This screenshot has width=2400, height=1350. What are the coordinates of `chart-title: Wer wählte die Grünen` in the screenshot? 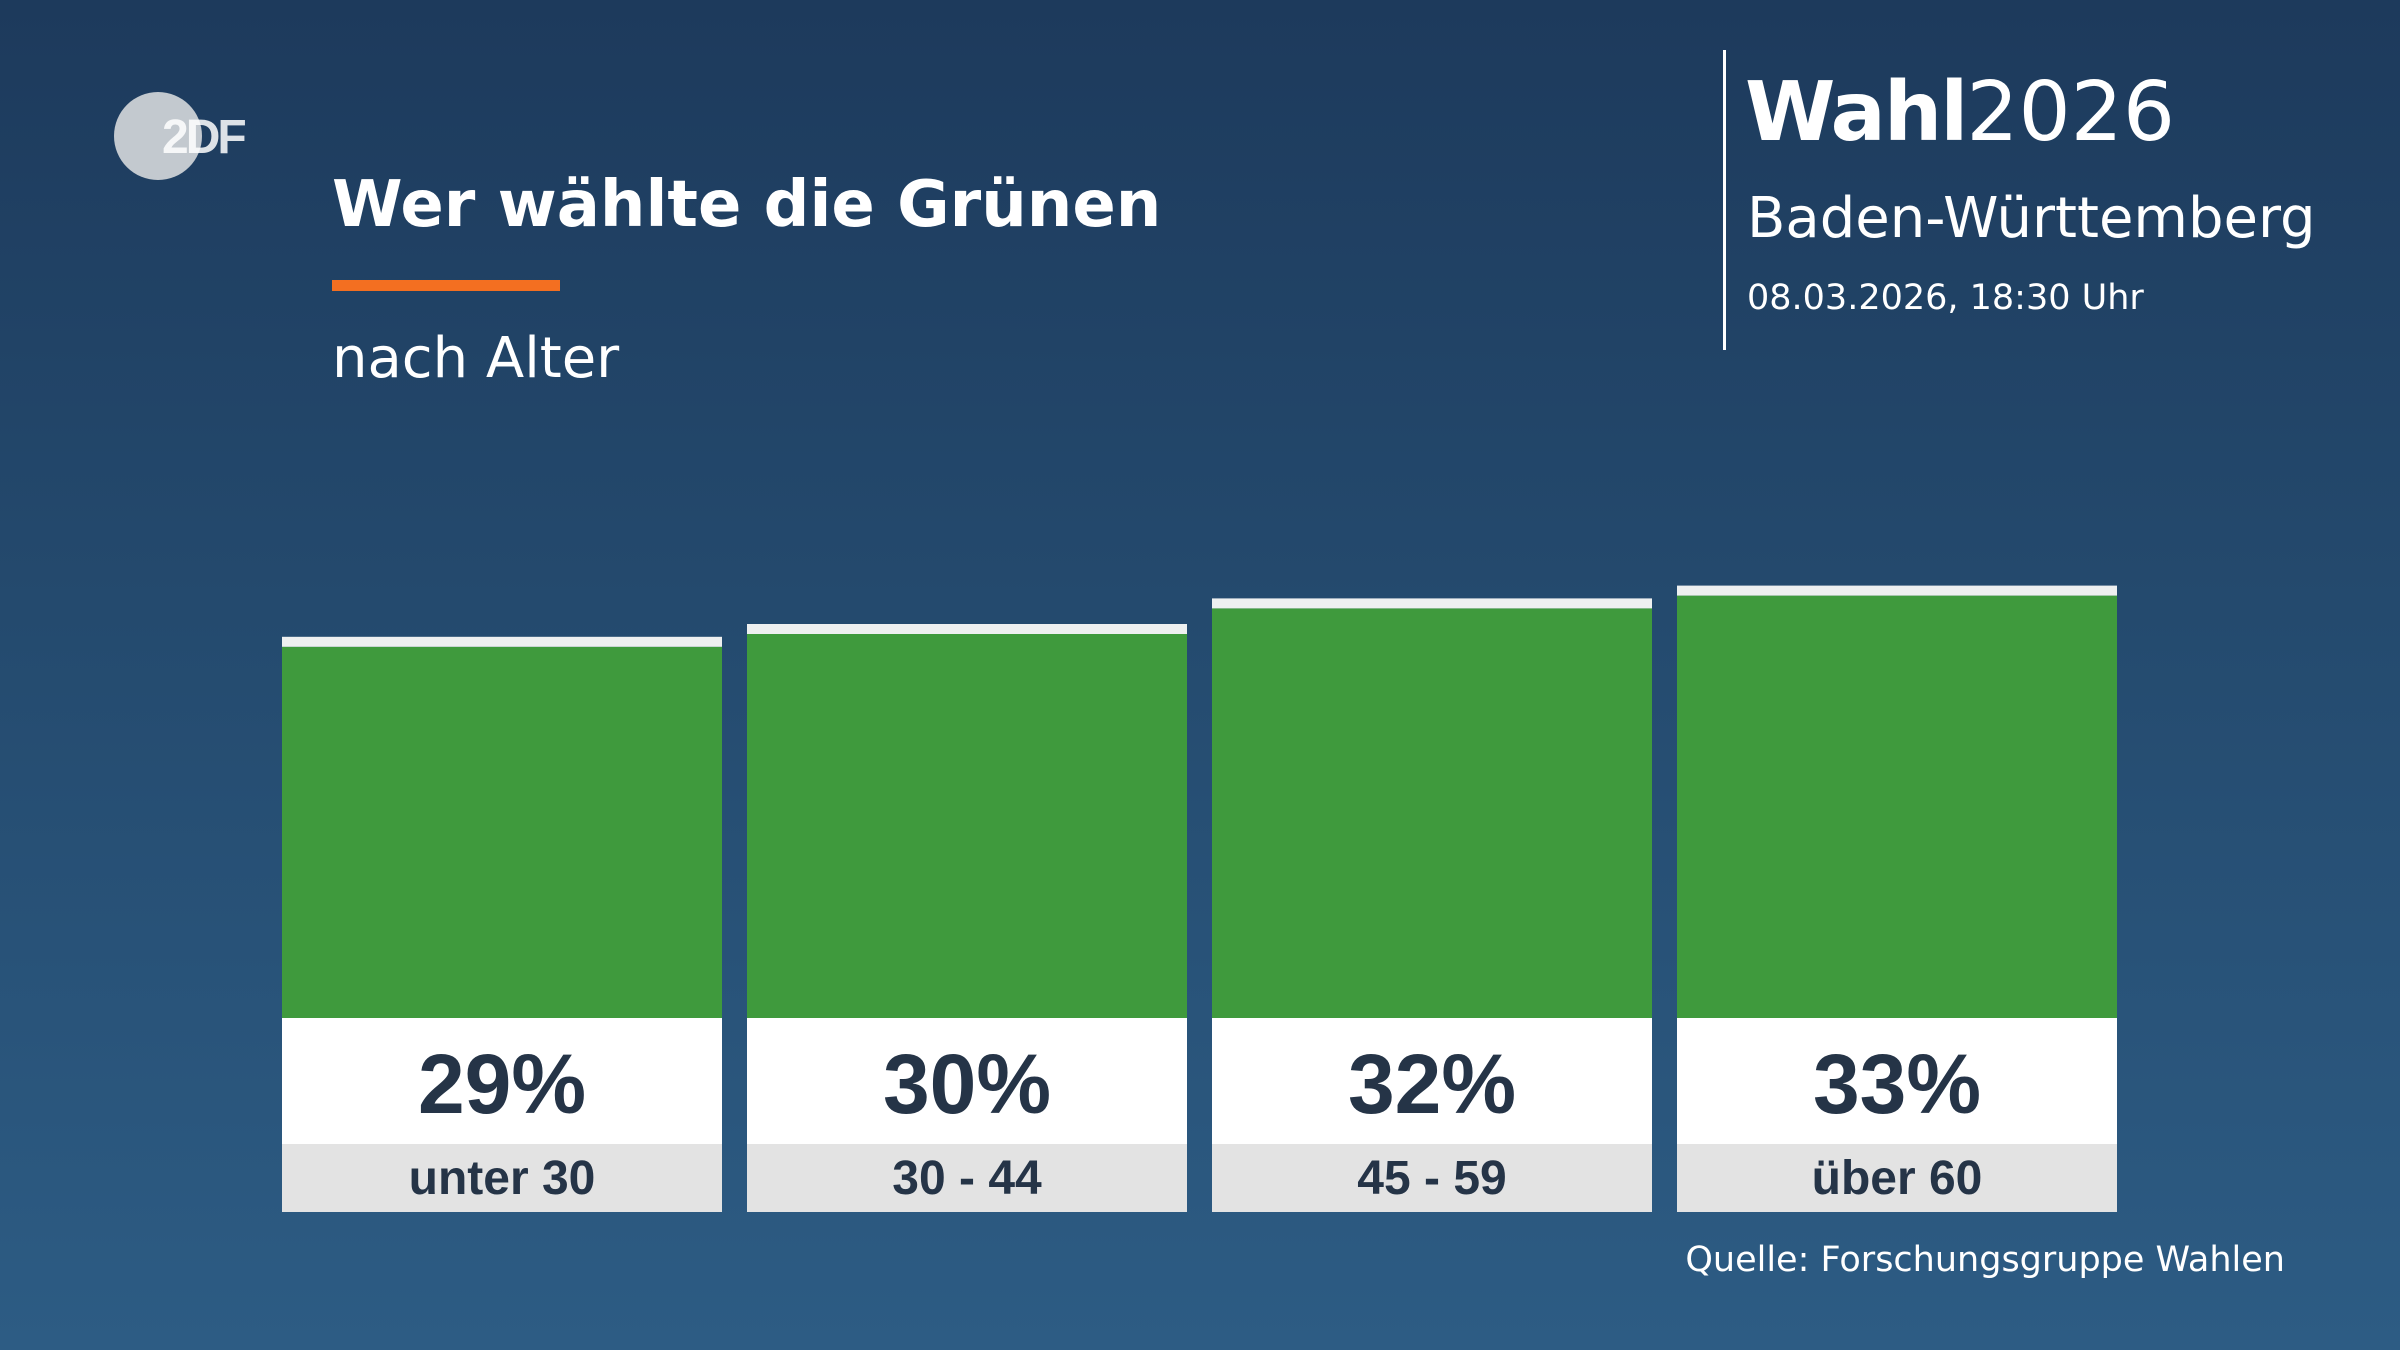 It's located at (747, 205).